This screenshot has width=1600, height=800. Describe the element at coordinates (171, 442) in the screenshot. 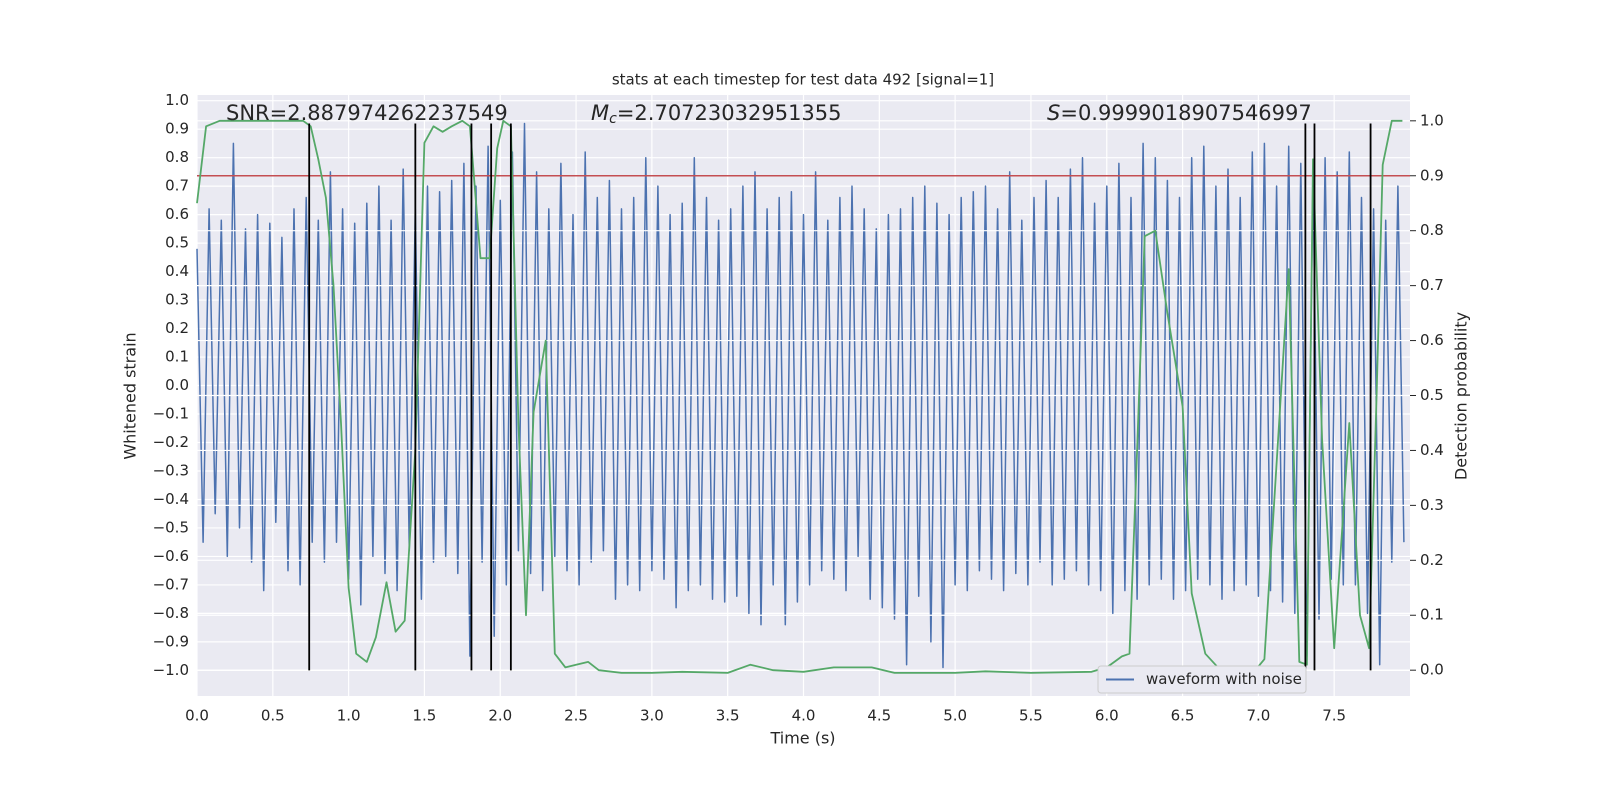

I see `y-tick-label: −0.2` at that location.